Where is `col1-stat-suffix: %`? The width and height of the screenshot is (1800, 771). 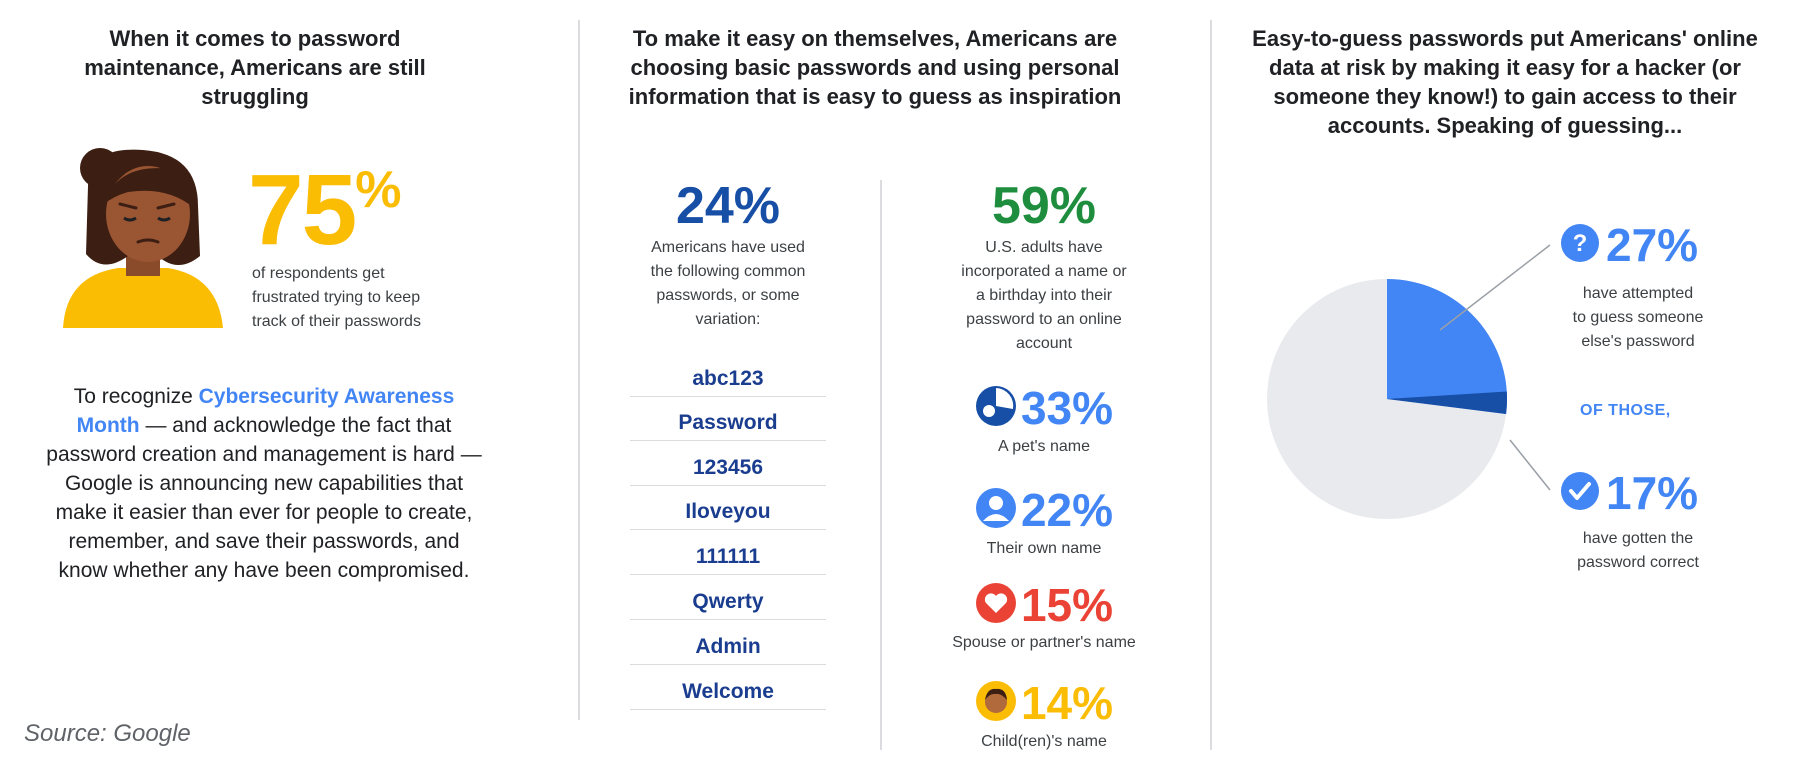
col1-stat-suffix: % is located at coordinates (378, 190).